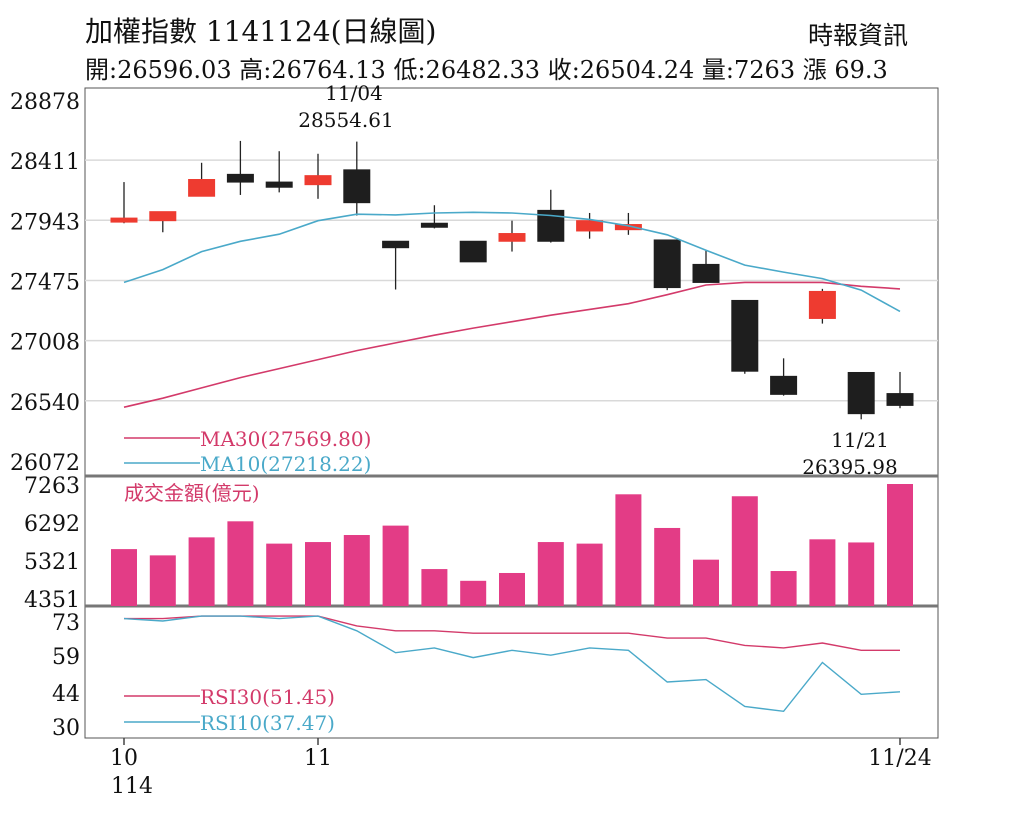  Describe the element at coordinates (45, 102) in the screenshot. I see `price-tick-label: 28878` at that location.